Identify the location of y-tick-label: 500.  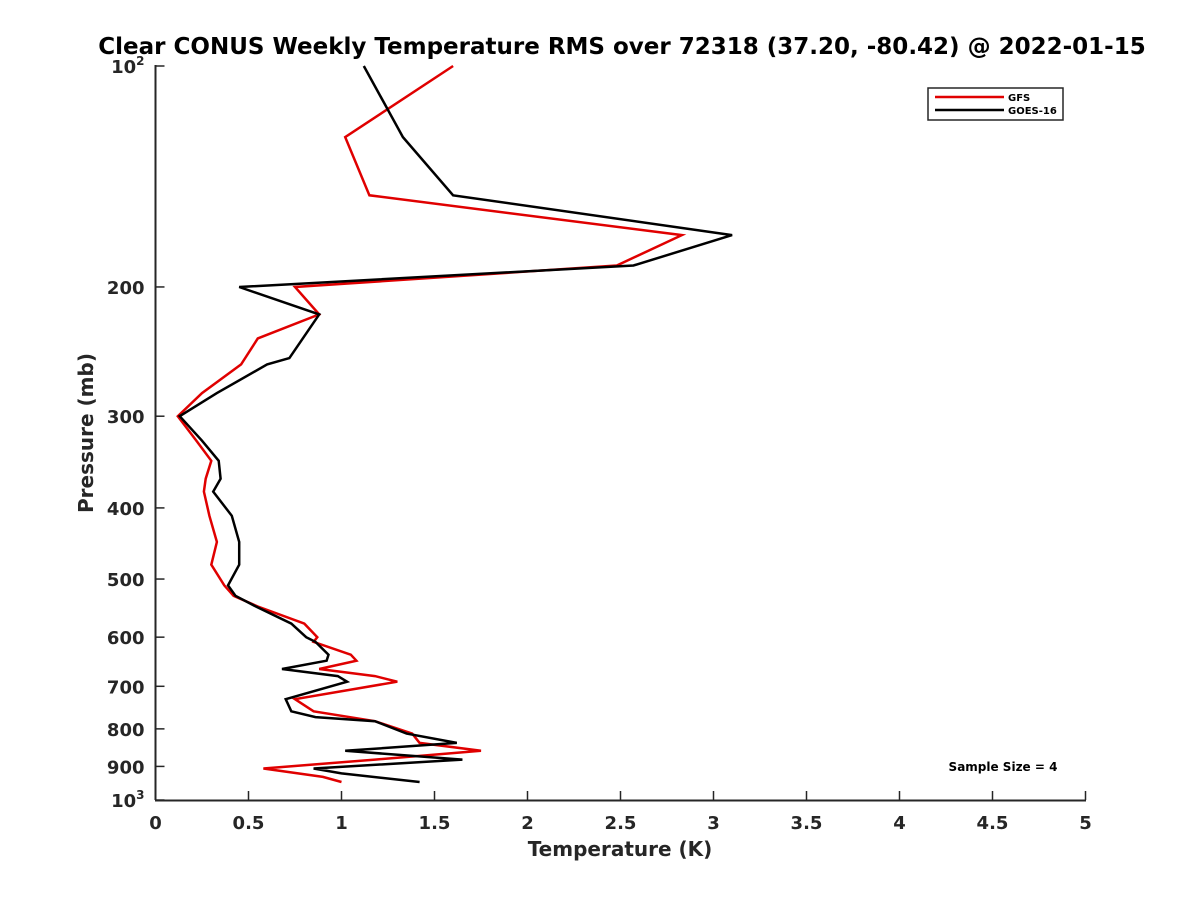
(126, 580).